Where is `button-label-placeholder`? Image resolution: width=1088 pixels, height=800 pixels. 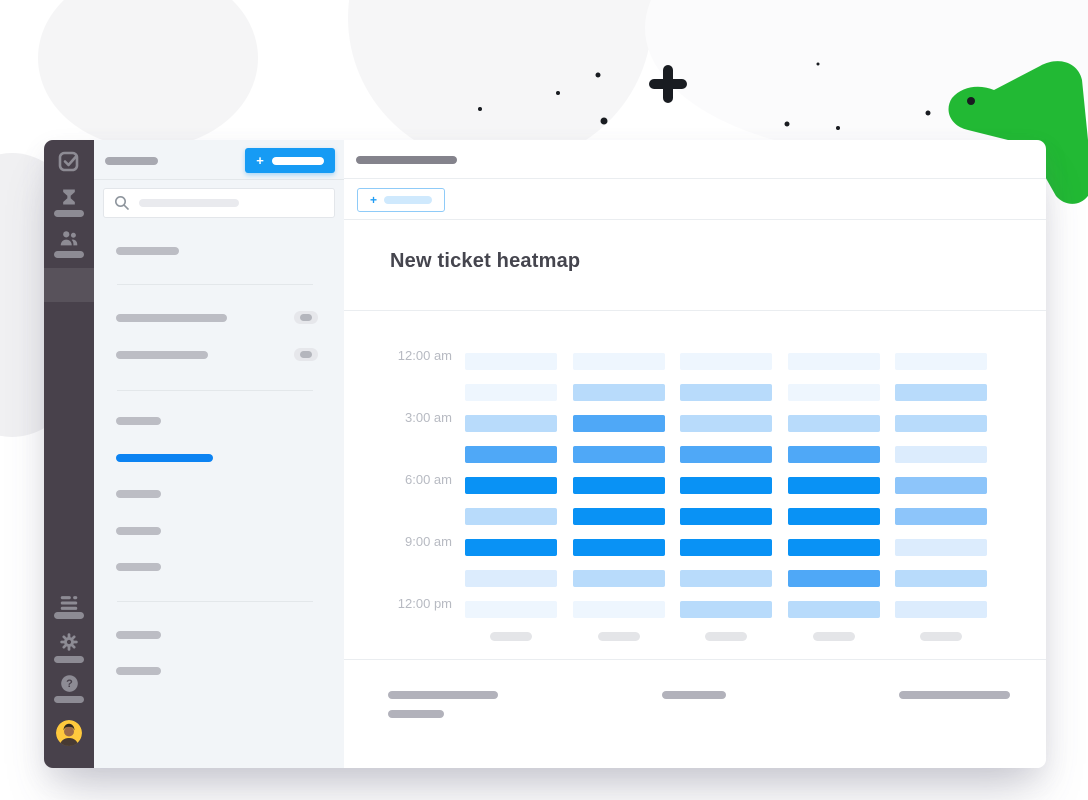
button-label-placeholder is located at coordinates (408, 200).